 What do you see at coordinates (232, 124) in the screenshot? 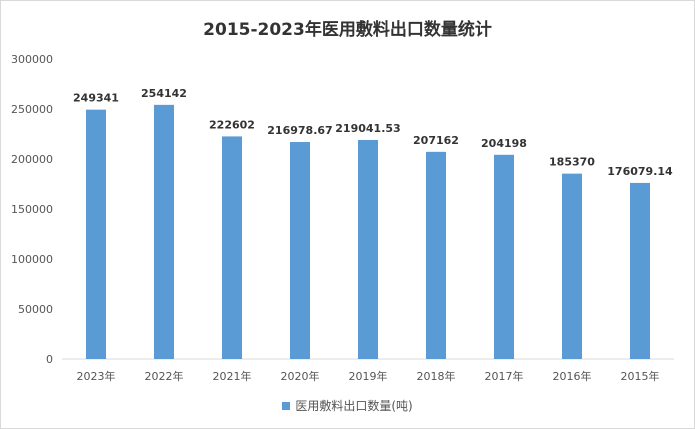
I see `data-label: 222602` at bounding box center [232, 124].